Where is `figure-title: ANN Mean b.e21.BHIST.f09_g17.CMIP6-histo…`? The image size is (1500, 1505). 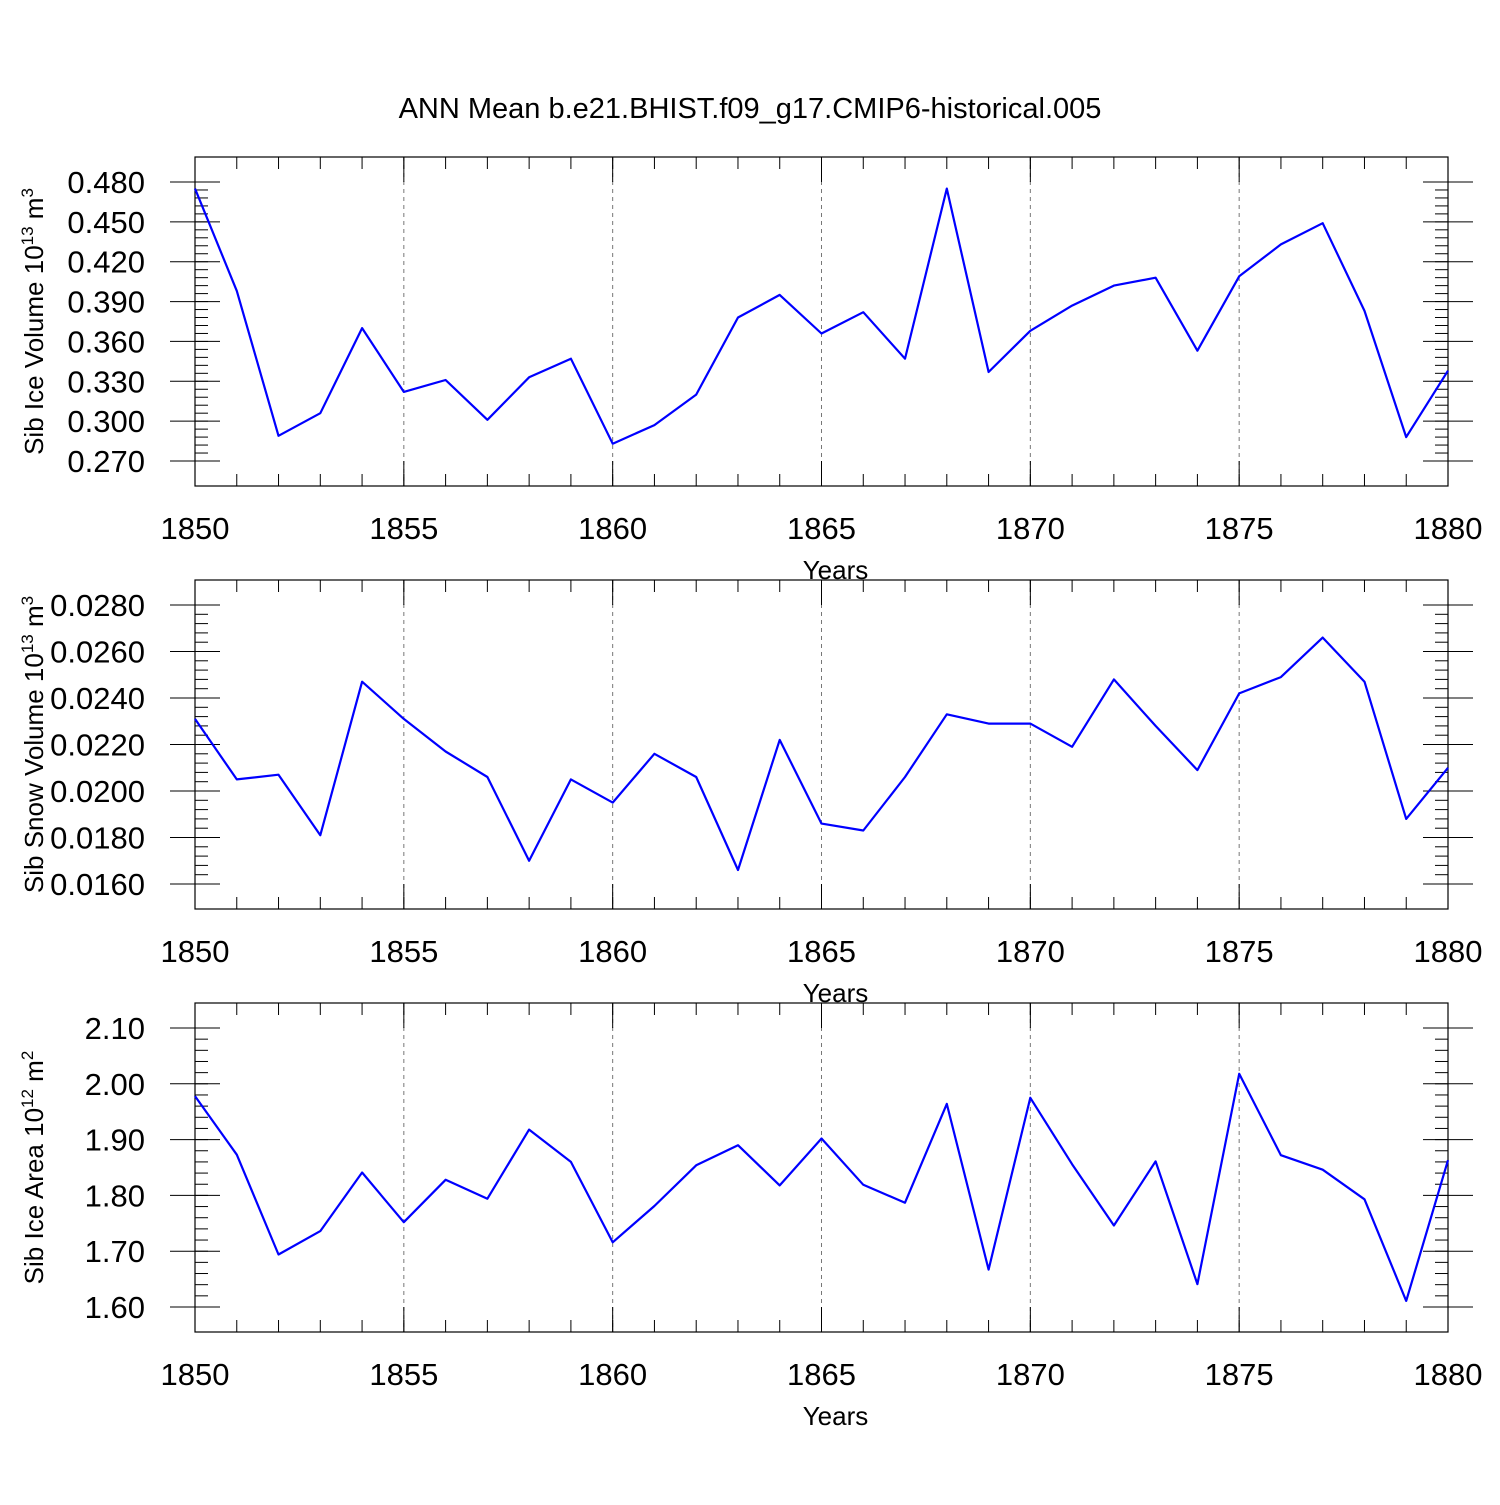 figure-title: ANN Mean b.e21.BHIST.f09_g17.CMIP6-histo… is located at coordinates (750, 109).